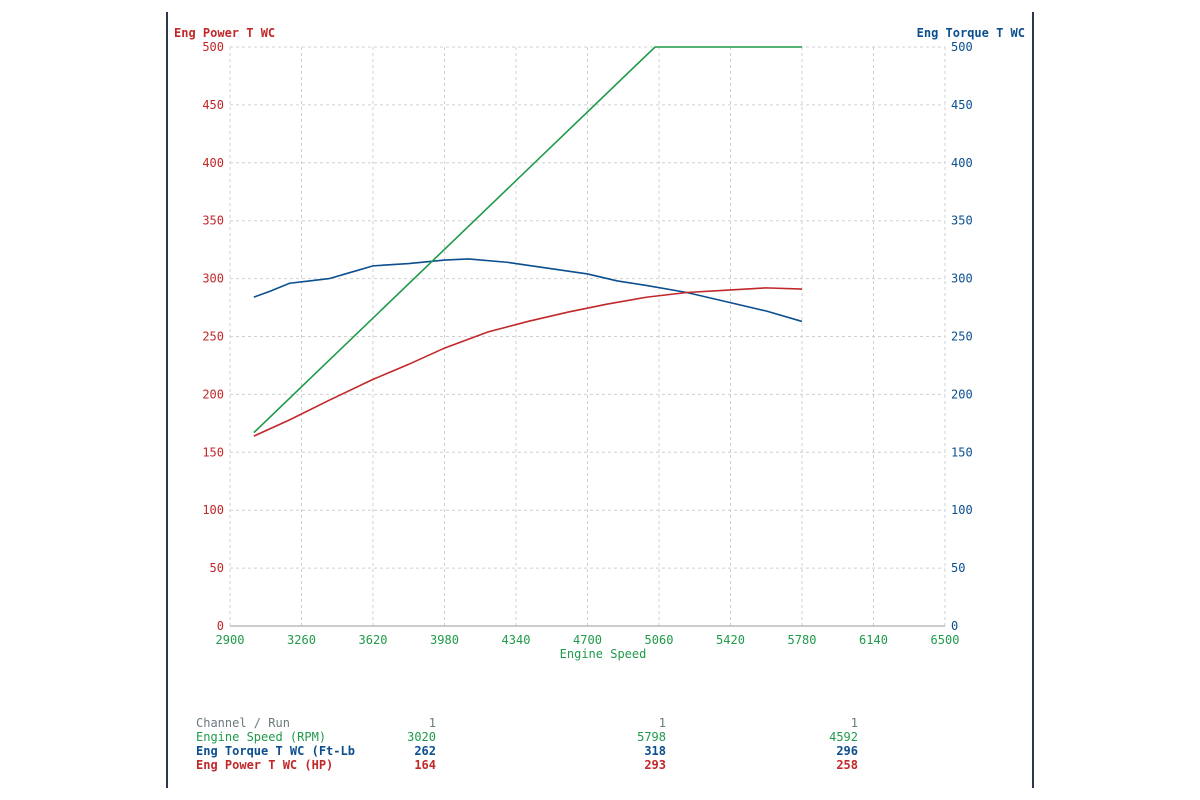 The width and height of the screenshot is (1200, 800). Describe the element at coordinates (243, 723) in the screenshot. I see `readout-label: Channel / Run` at that location.